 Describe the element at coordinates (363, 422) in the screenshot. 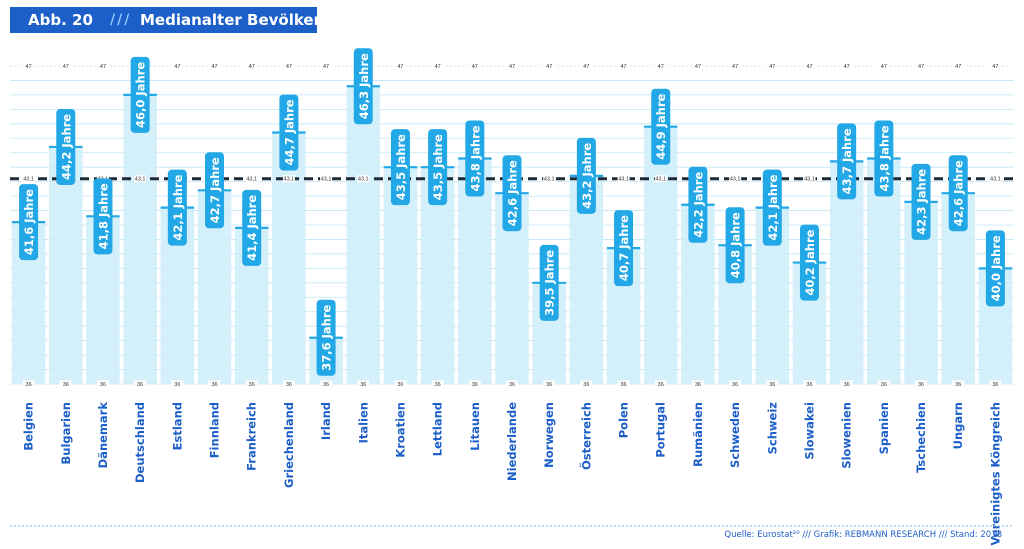

I see `category-label: Italien` at that location.